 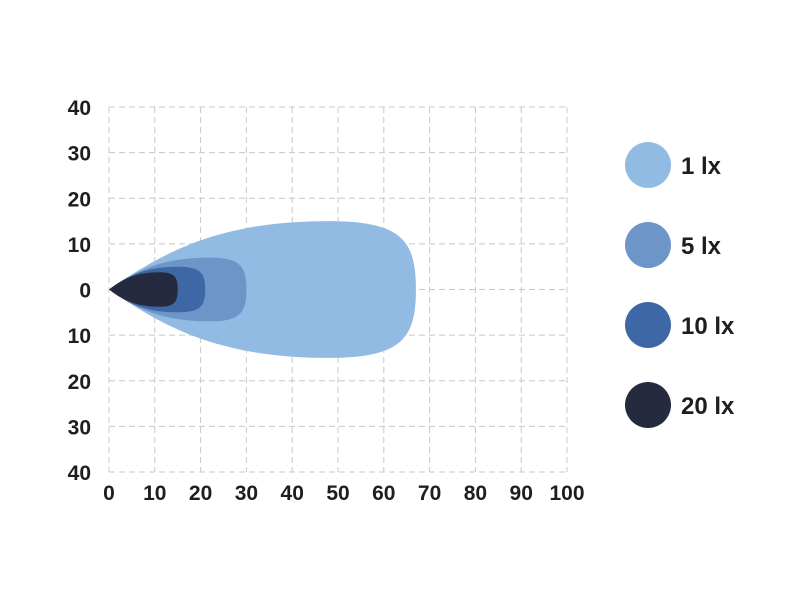 I want to click on beam-area-20-lx, so click(x=143, y=289).